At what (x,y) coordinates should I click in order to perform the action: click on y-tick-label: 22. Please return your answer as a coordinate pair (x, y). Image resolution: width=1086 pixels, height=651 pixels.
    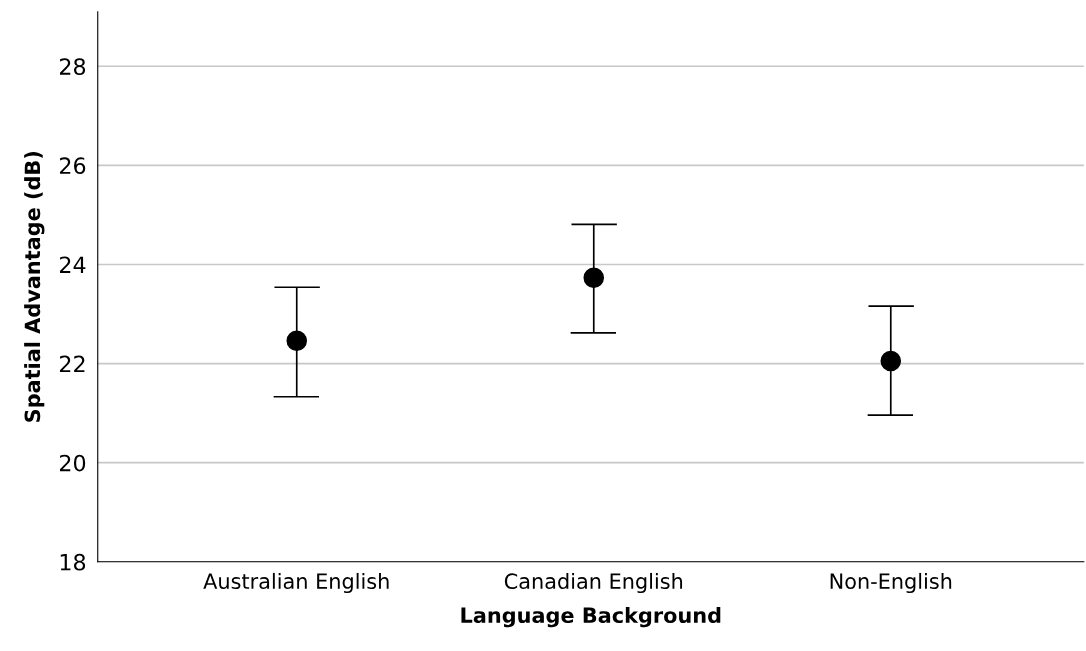
    Looking at the image, I should click on (72, 364).